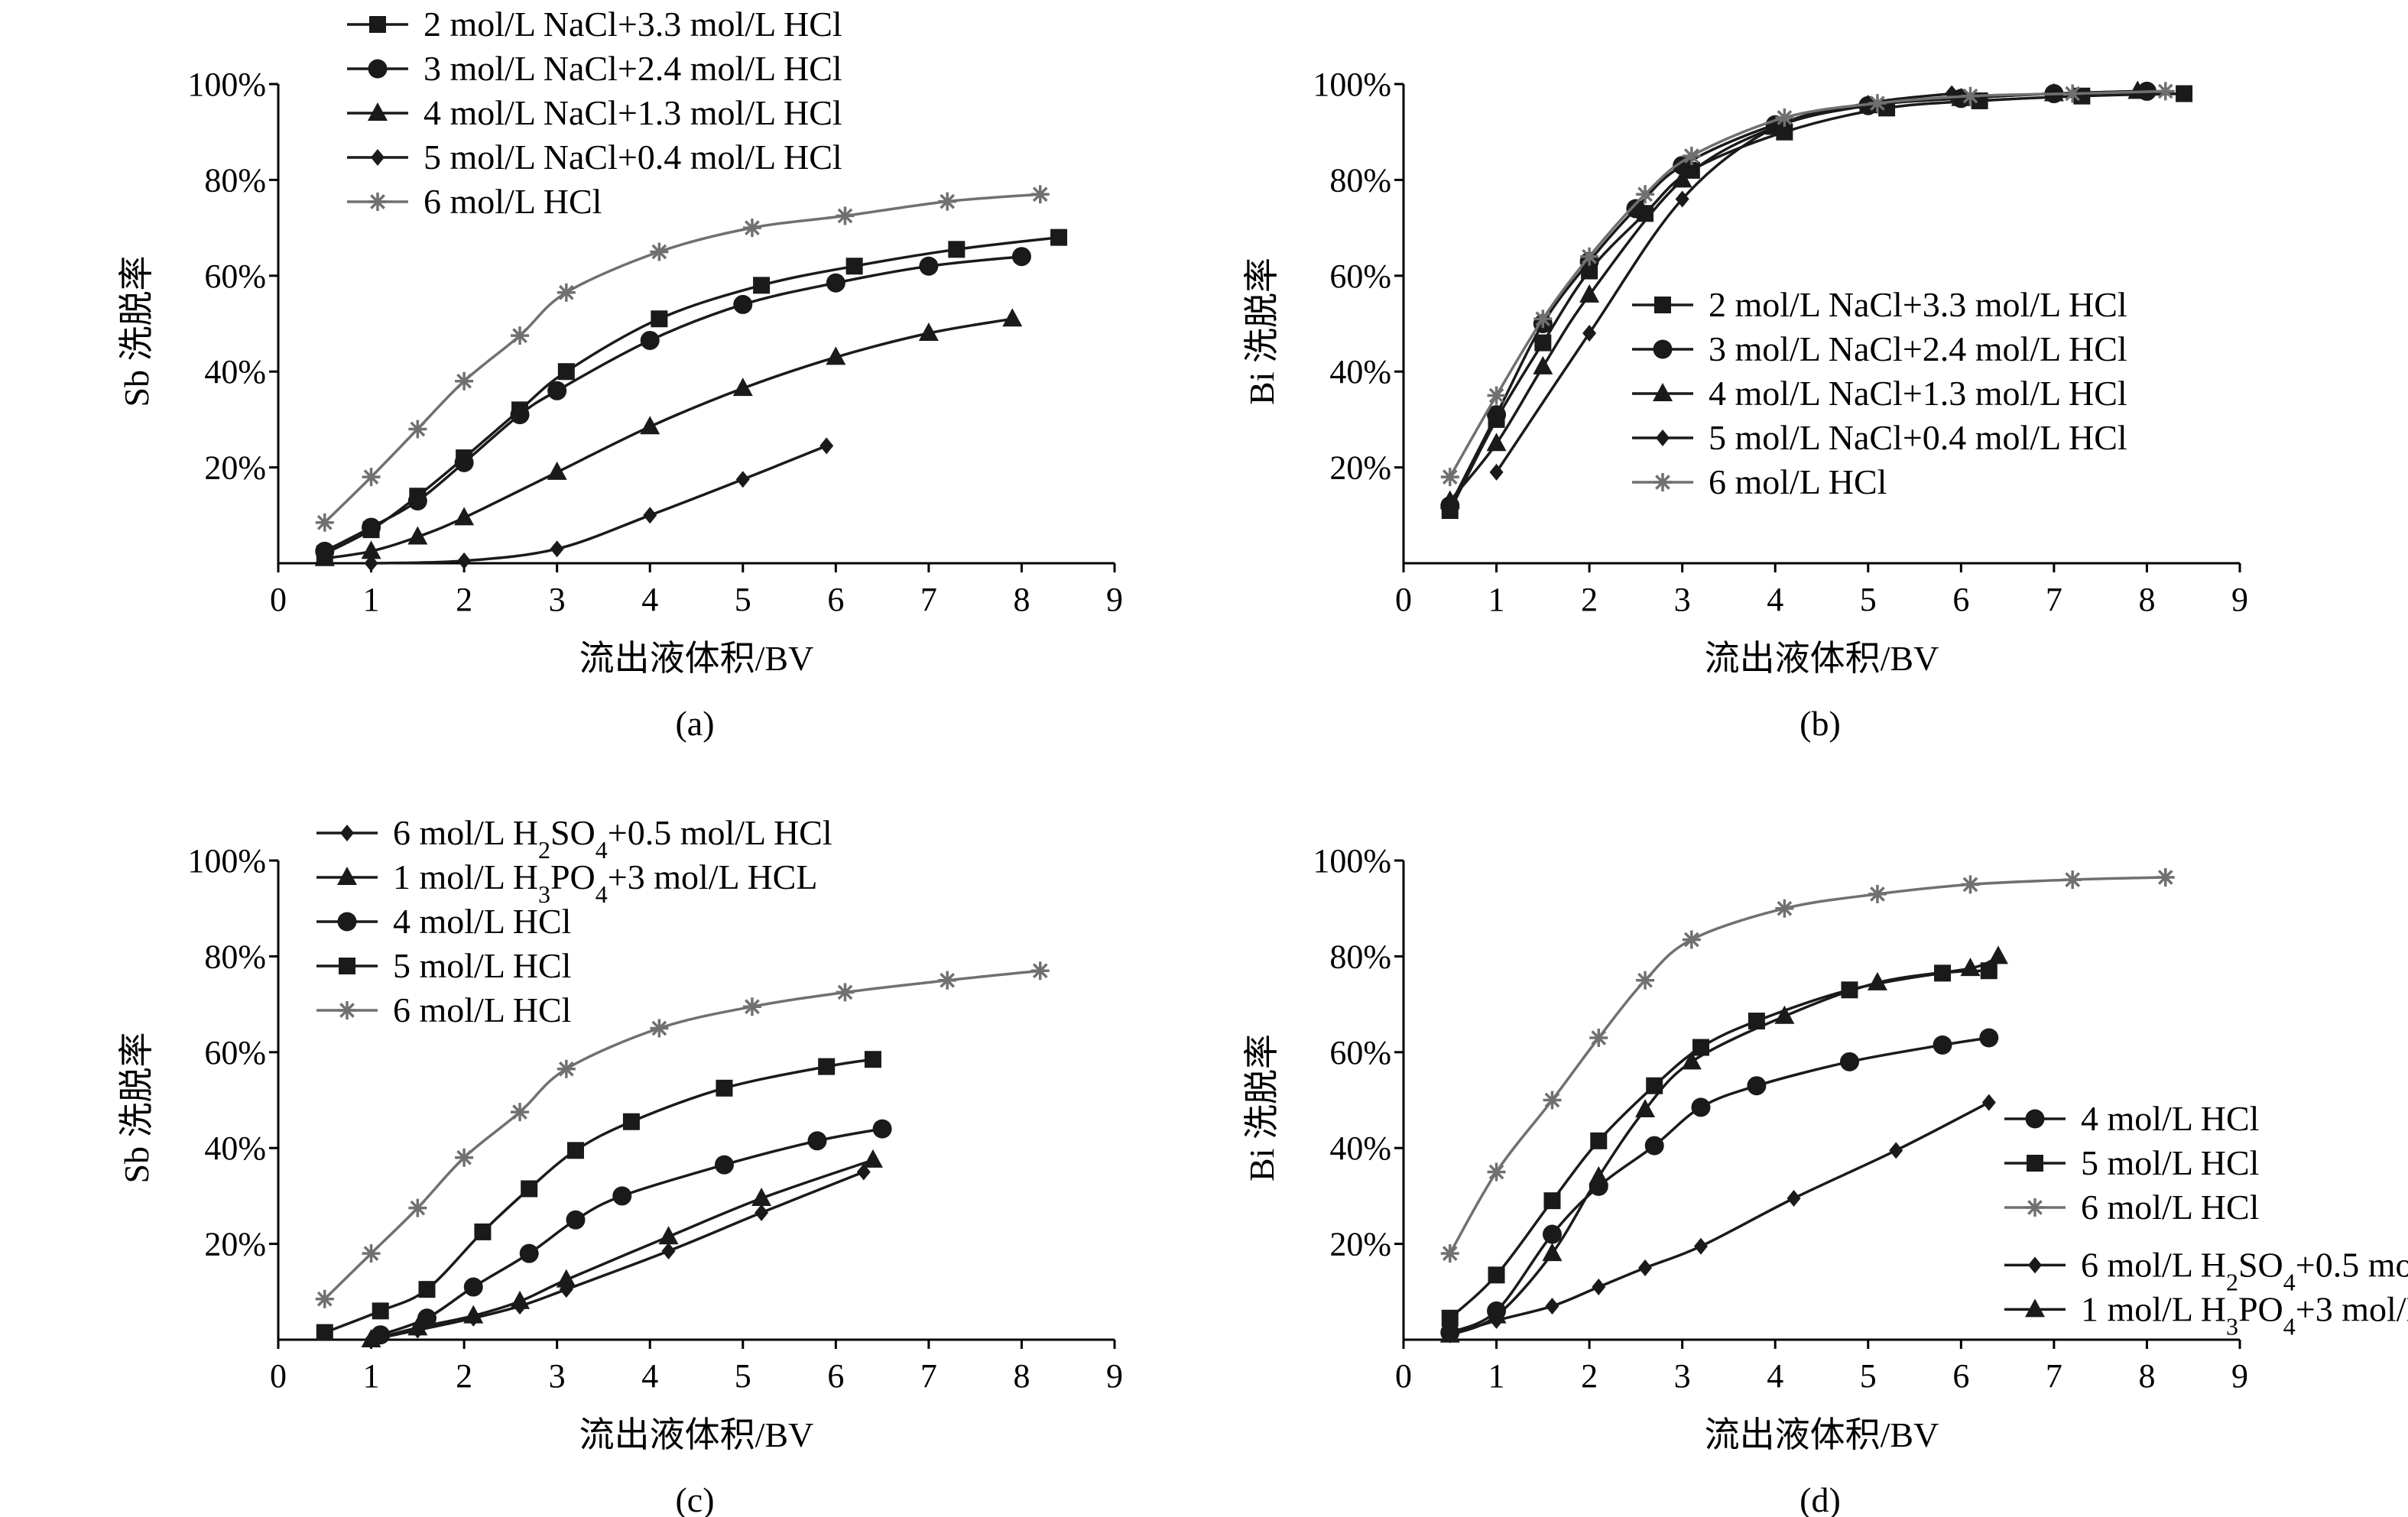 This screenshot has height=1517, width=2408. What do you see at coordinates (2245, 1314) in the screenshot?
I see `legend-label: 1 mol/L H3PO4+3 mol/L HCL` at bounding box center [2245, 1314].